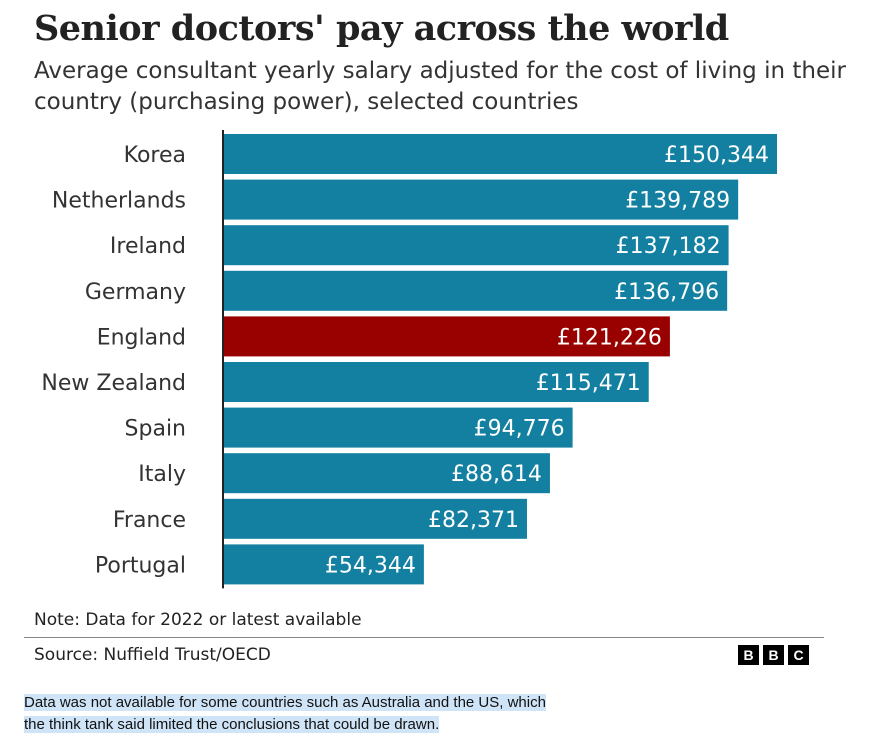 The image size is (882, 741). What do you see at coordinates (113, 383) in the screenshot?
I see `category-label: New Zealand` at bounding box center [113, 383].